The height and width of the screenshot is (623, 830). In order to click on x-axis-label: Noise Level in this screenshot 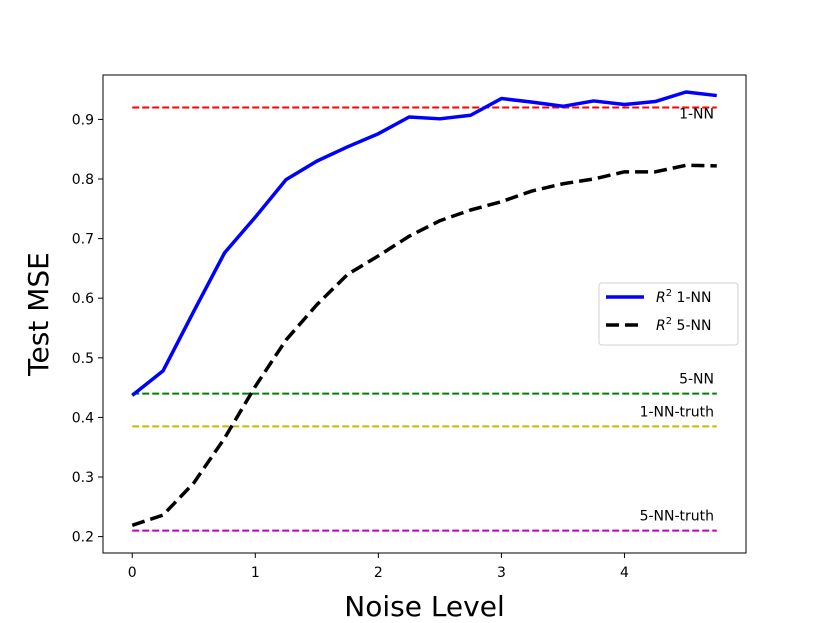, I will do `click(424, 606)`.